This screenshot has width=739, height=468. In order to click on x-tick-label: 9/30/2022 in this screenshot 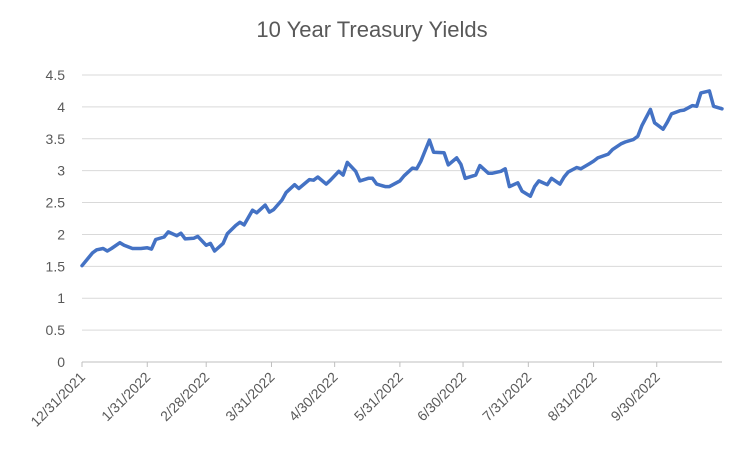, I will do `click(635, 397)`.